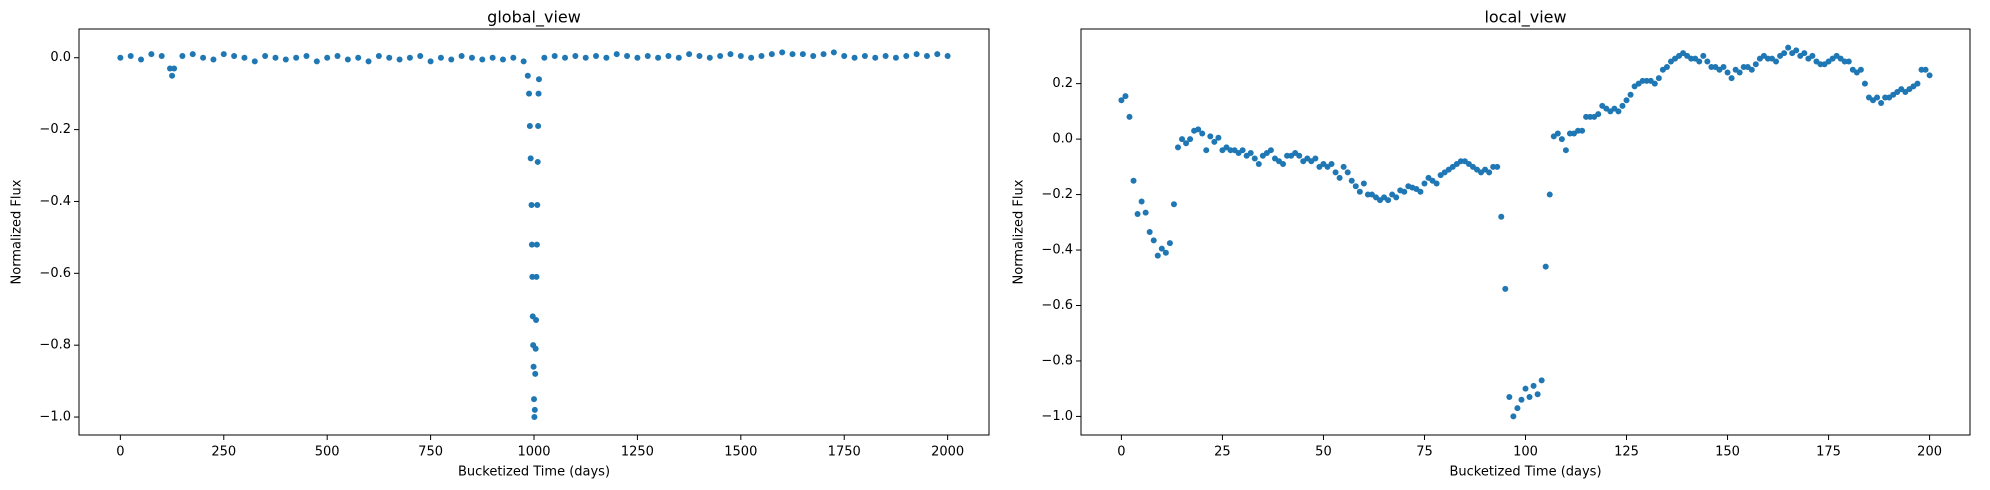 Image resolution: width=1990 pixels, height=490 pixels. Describe the element at coordinates (1057, 250) in the screenshot. I see `y-tick-label: −0.4` at that location.